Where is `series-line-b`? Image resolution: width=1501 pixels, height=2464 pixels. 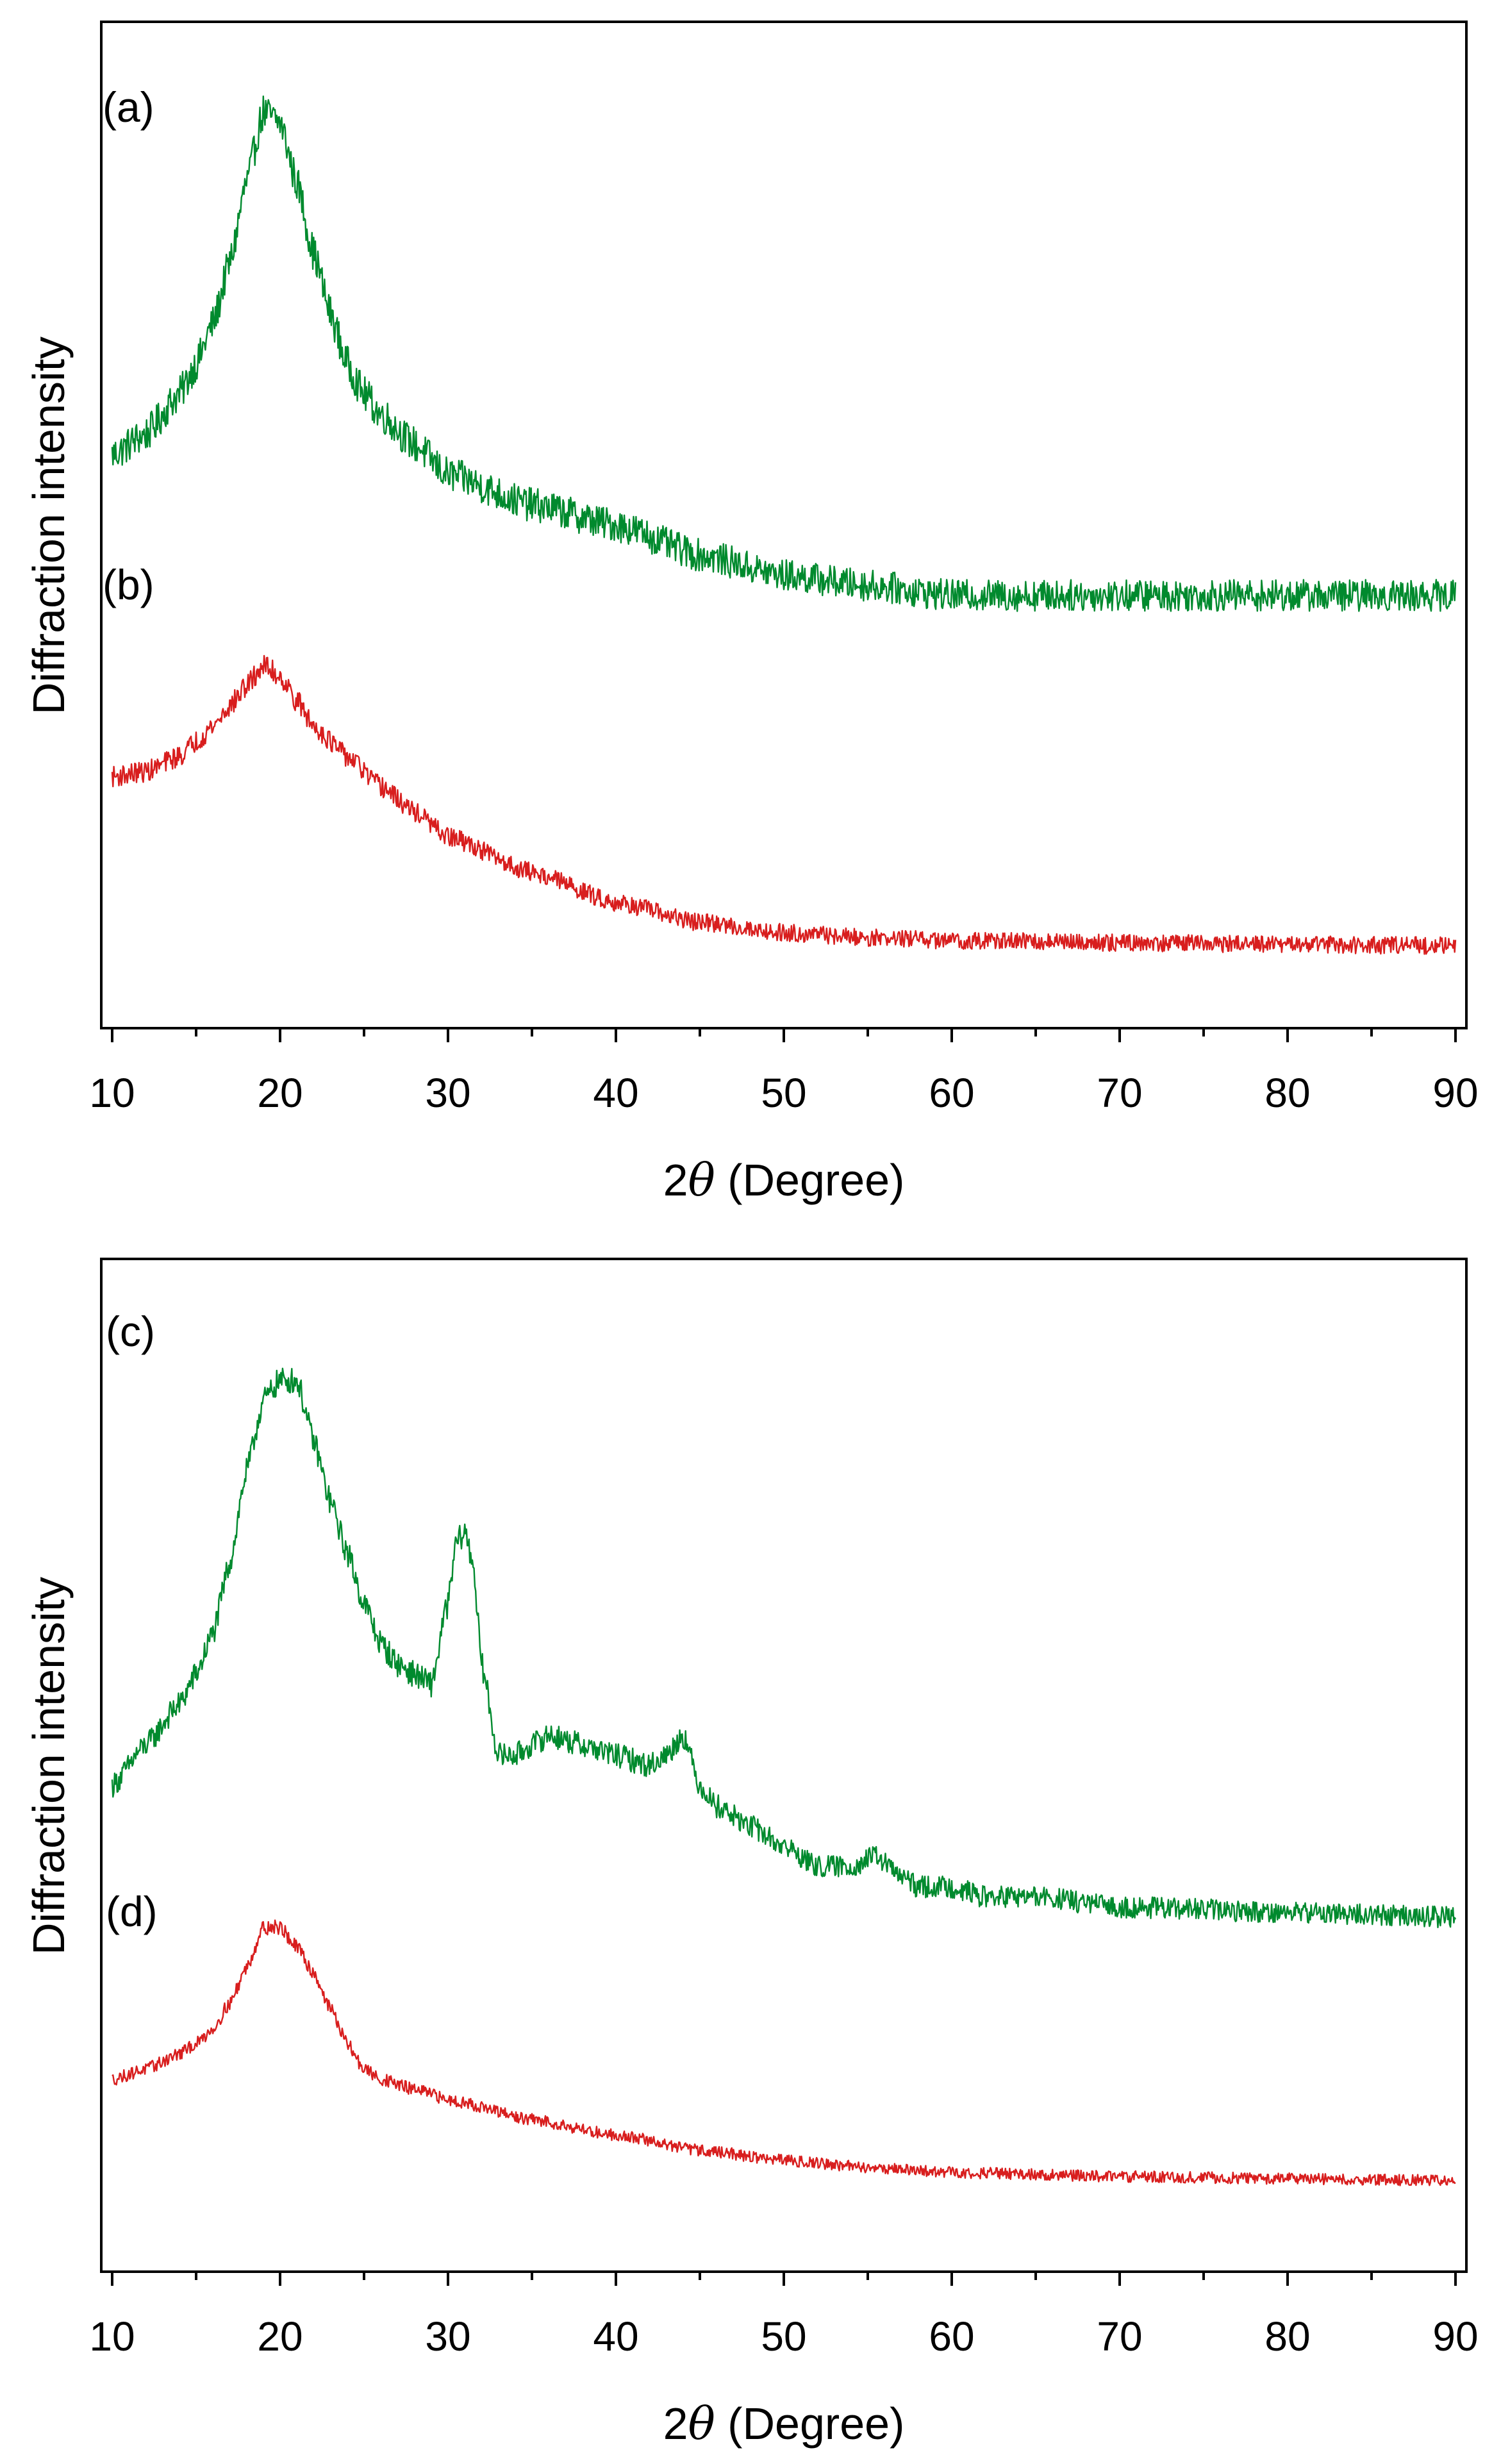 series-line-b is located at coordinates (784, 804).